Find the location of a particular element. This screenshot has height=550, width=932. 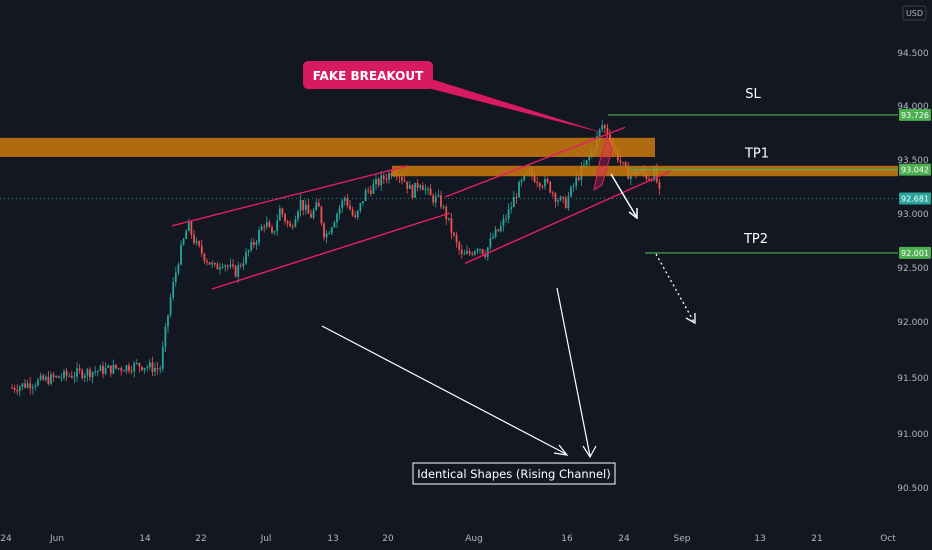

time-axis: 24 Jun 14 22 Jul 13 20 Aug 16 24 Sep 13 21 Oct is located at coordinates (448, 539).